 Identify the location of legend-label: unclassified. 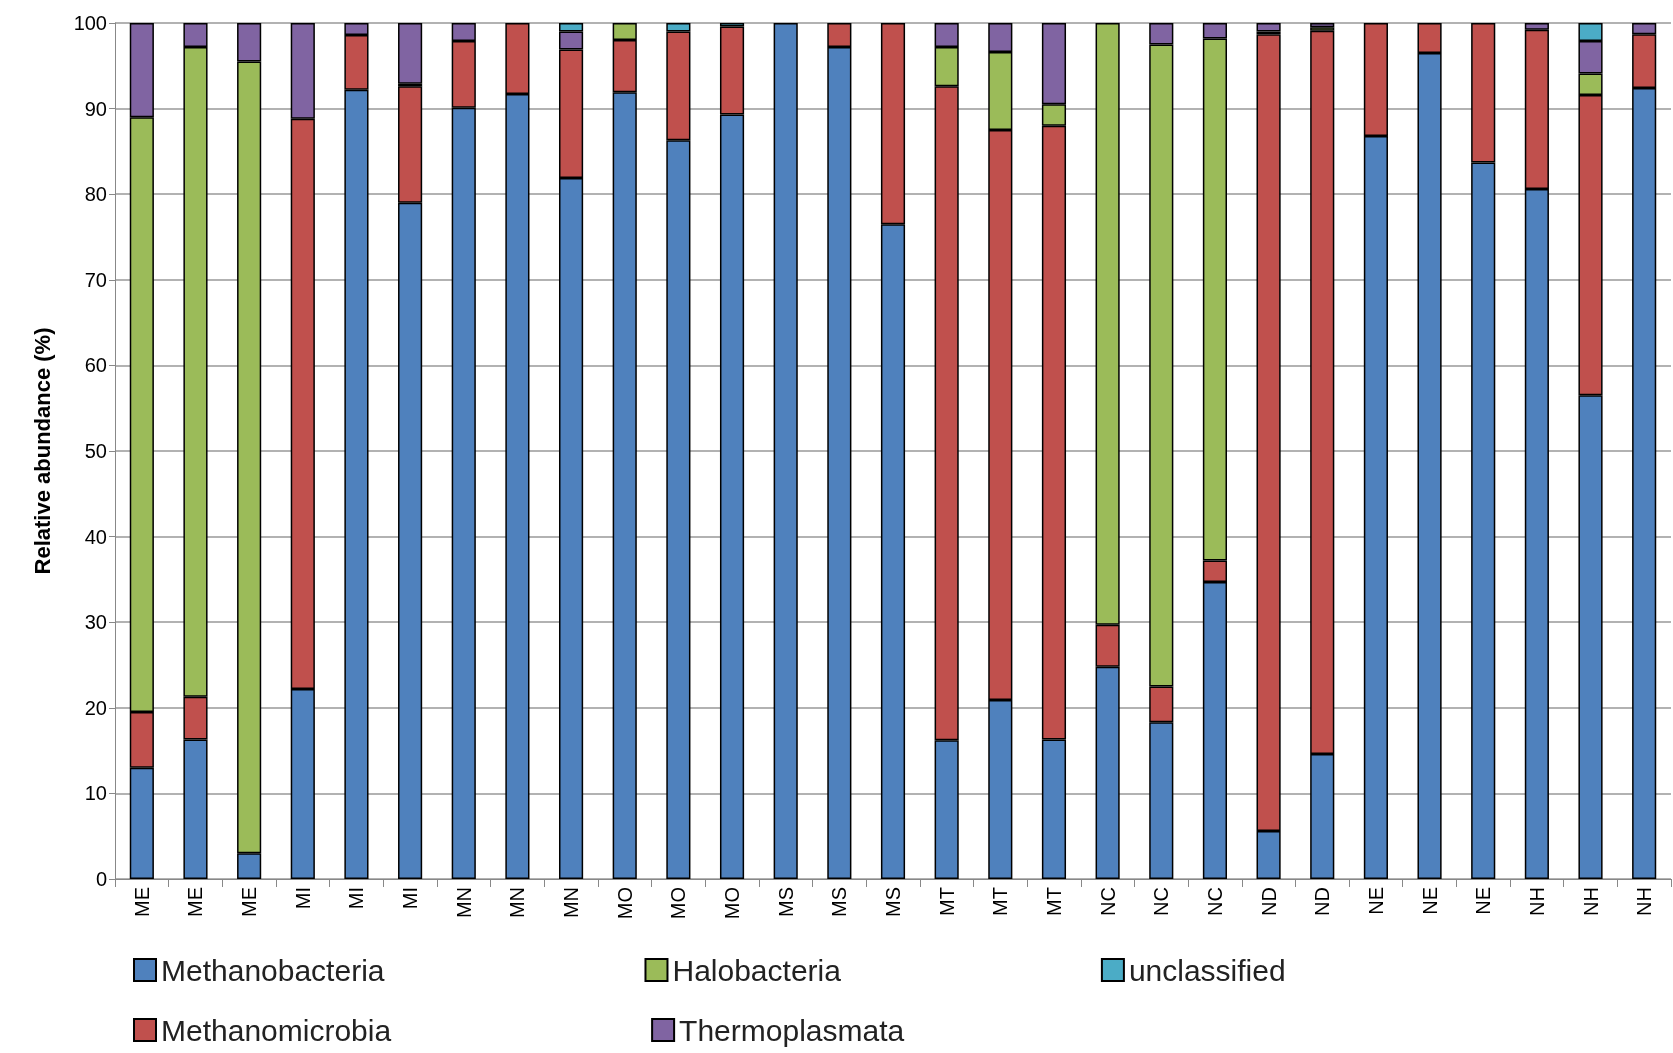
(1207, 970).